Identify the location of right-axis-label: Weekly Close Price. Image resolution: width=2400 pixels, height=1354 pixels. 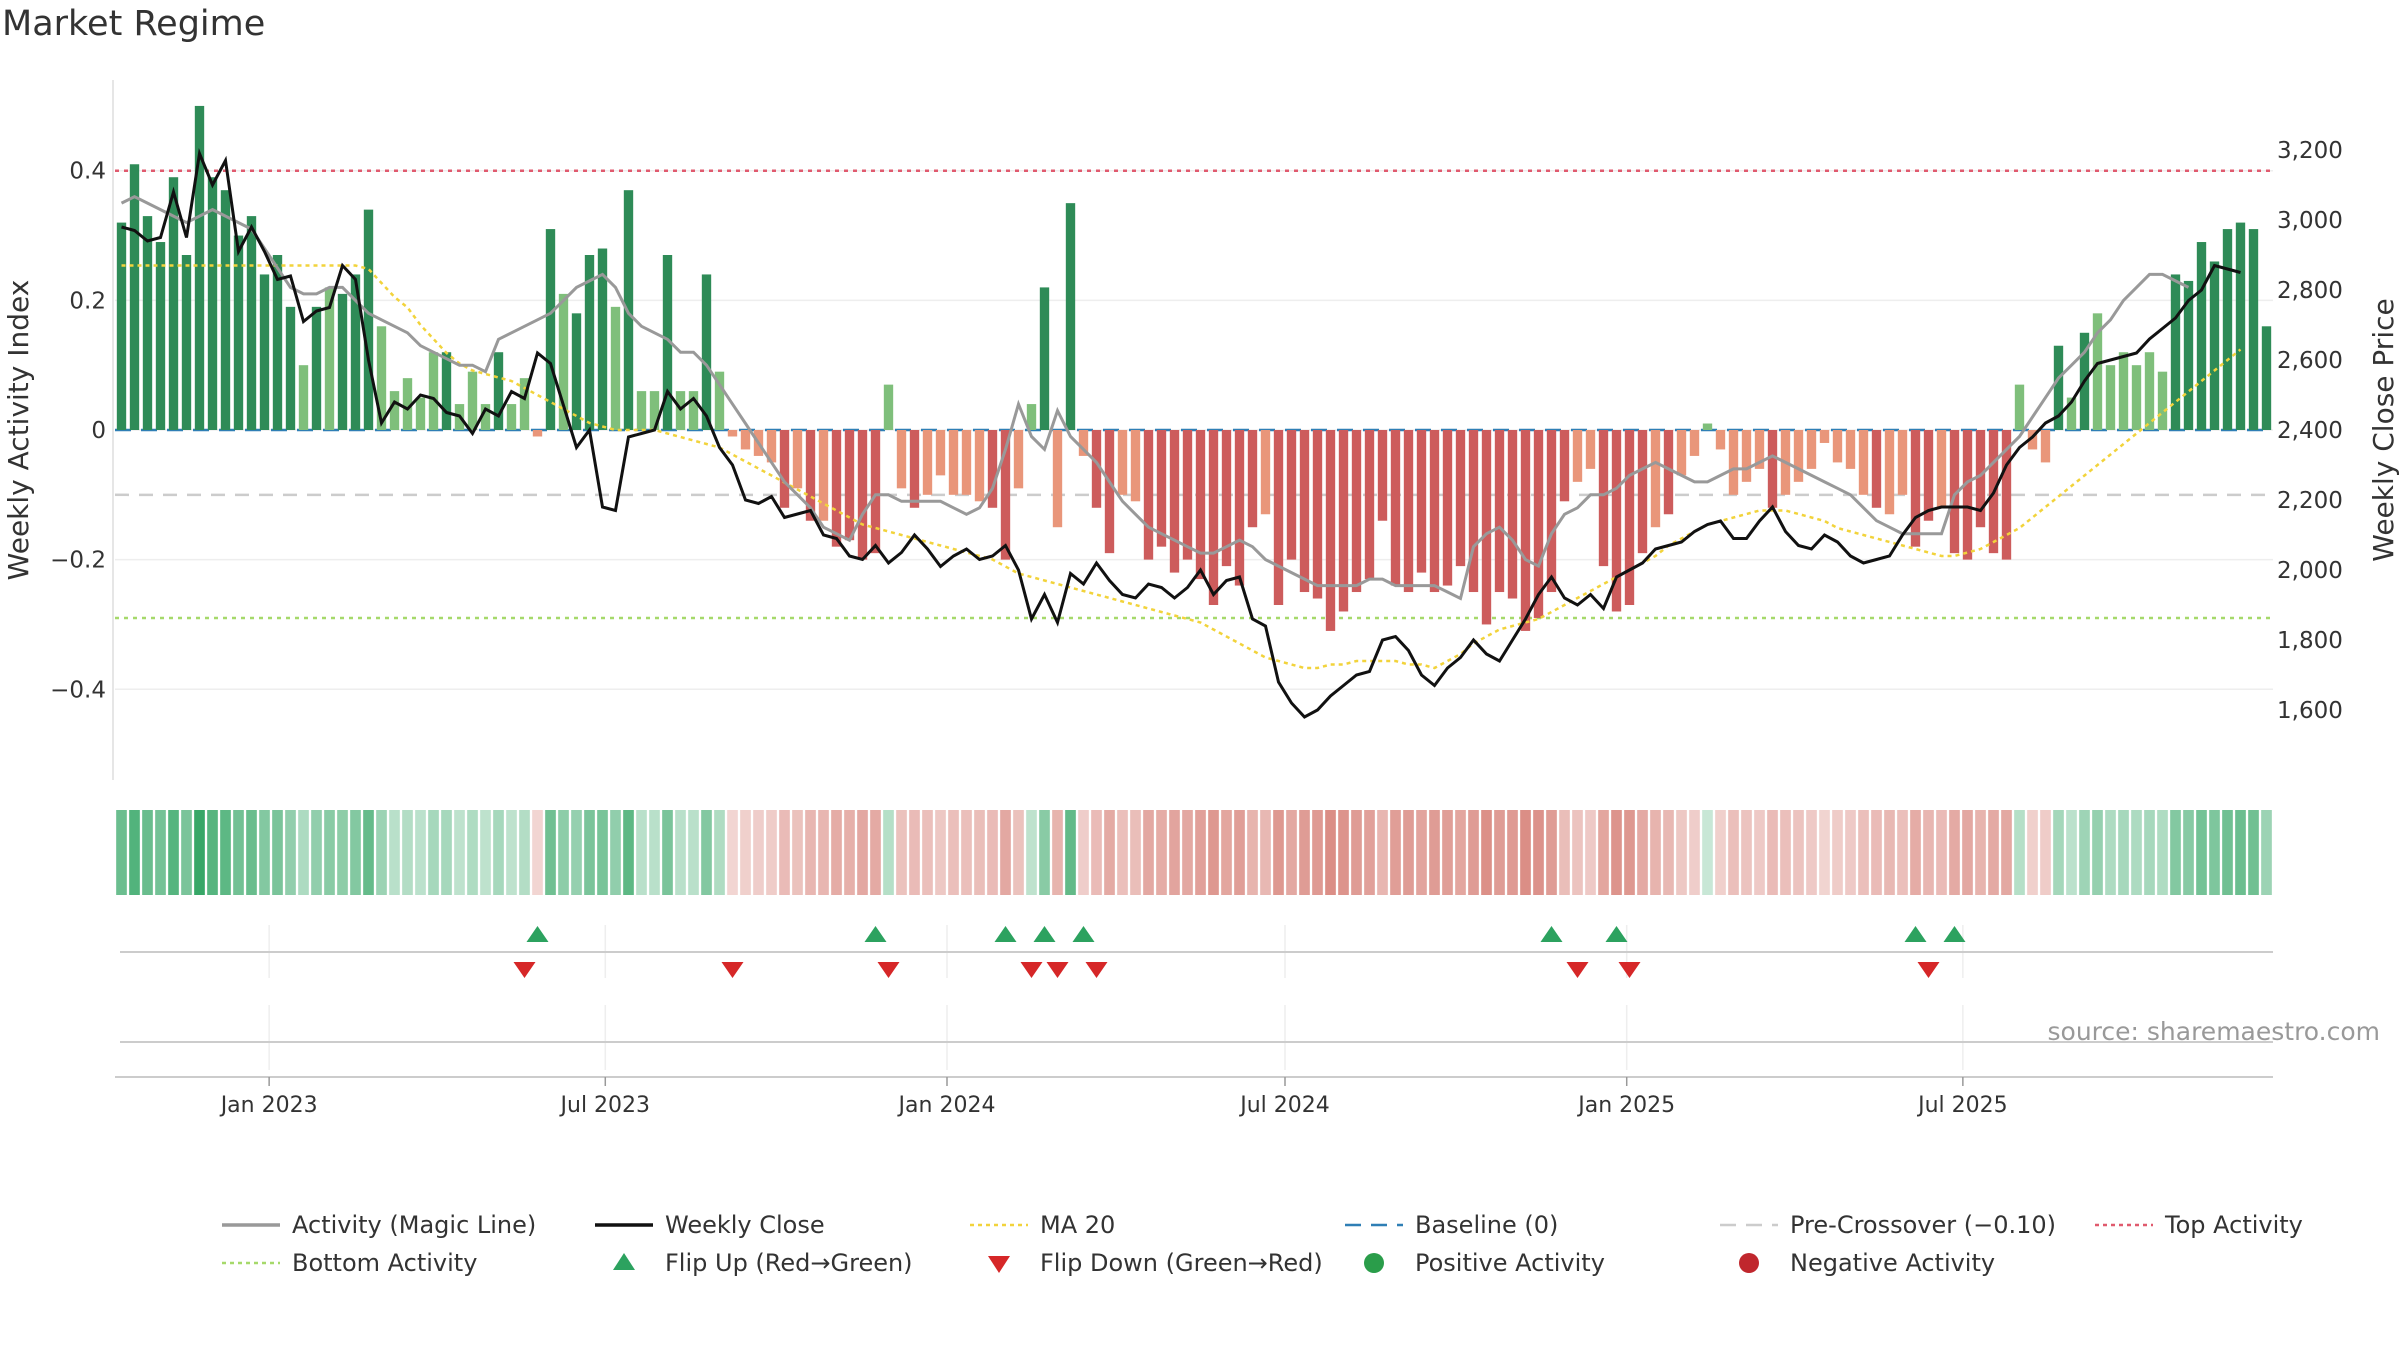
(2383, 429).